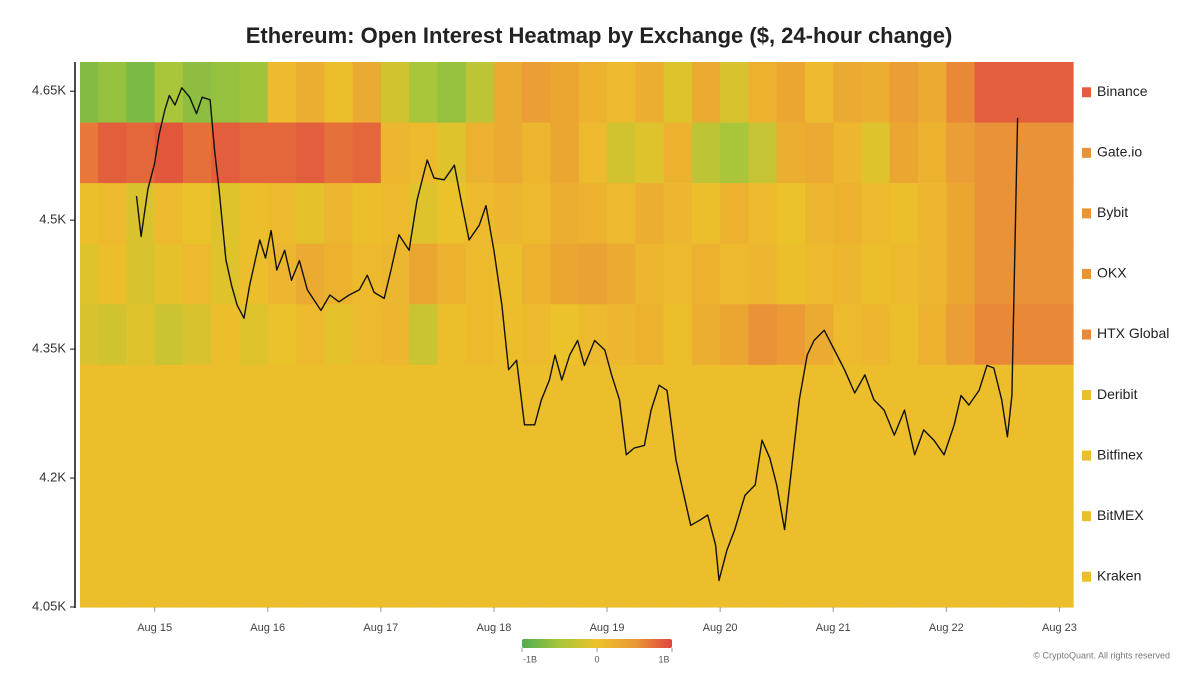 This screenshot has height=676, width=1199. I want to click on legend-label: Bybit, so click(1112, 212).